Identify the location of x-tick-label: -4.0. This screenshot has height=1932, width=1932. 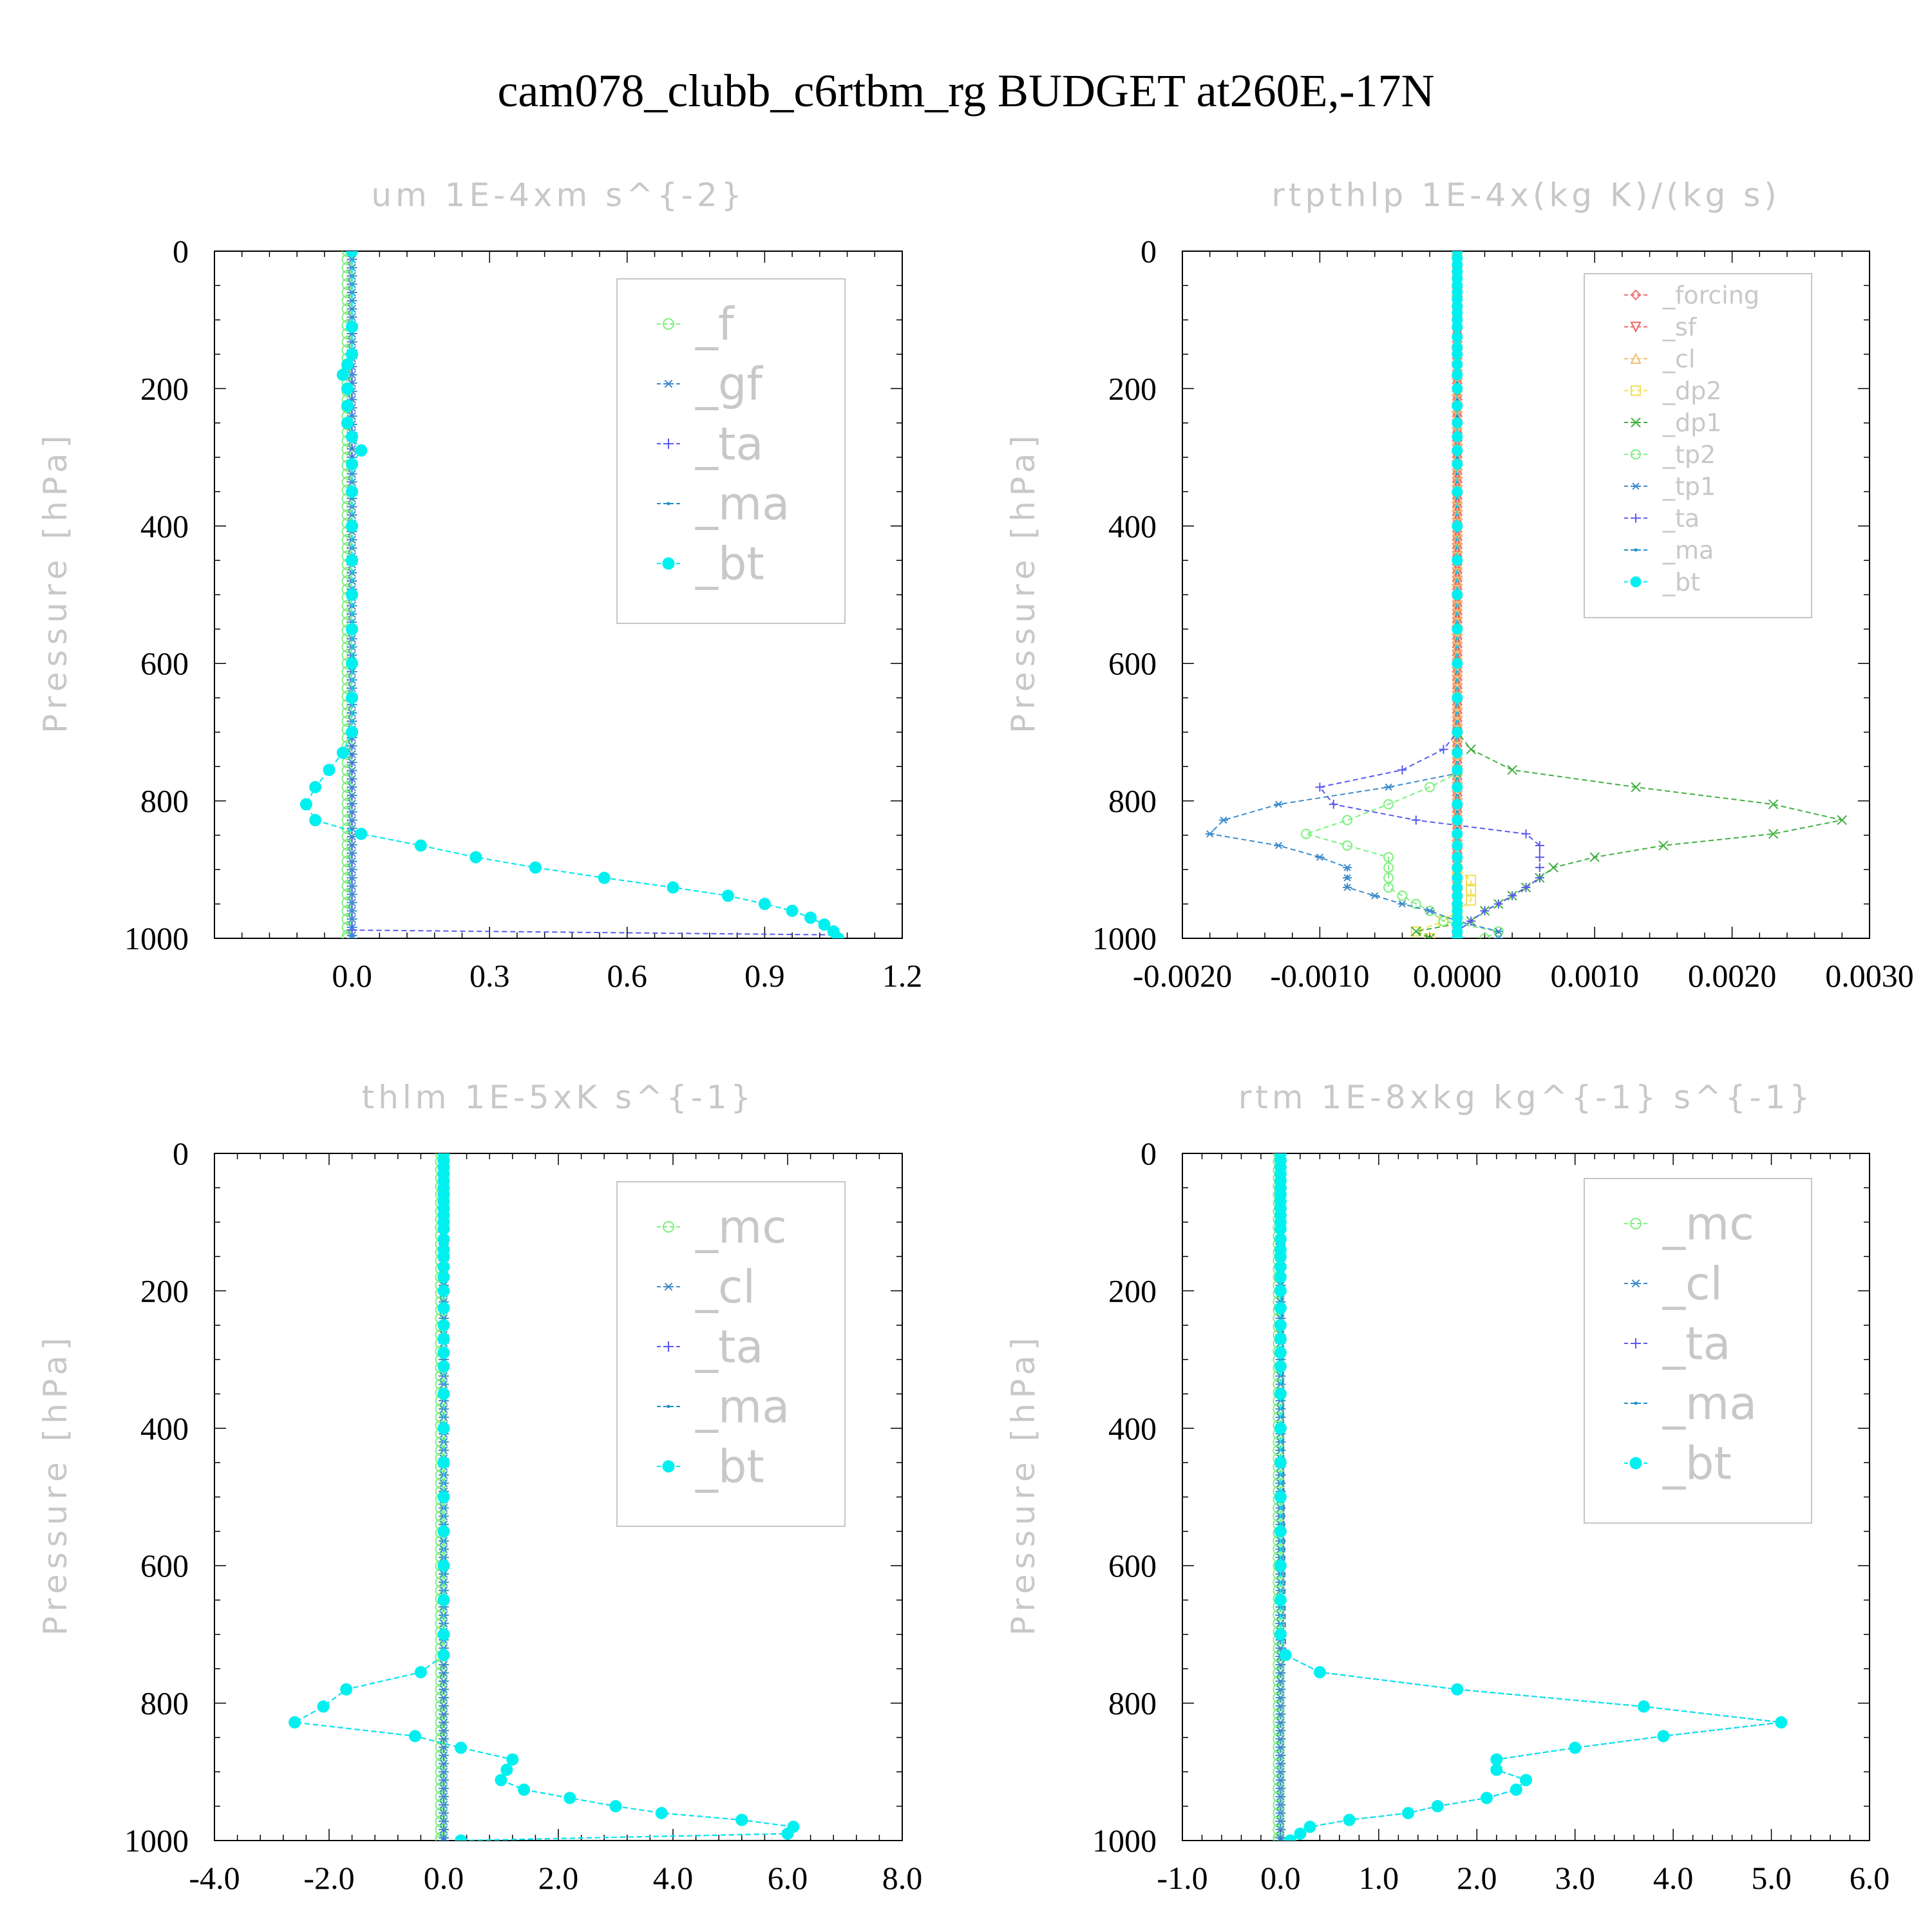
(215, 1878).